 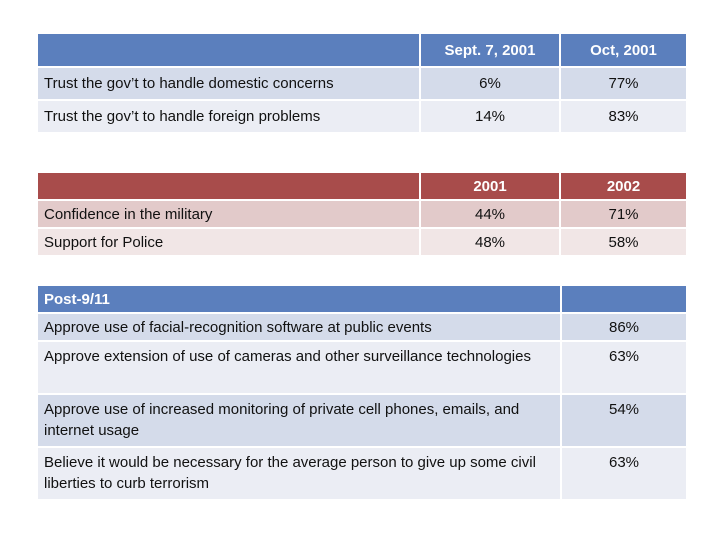 I want to click on row-value: 83%, so click(x=623, y=116).